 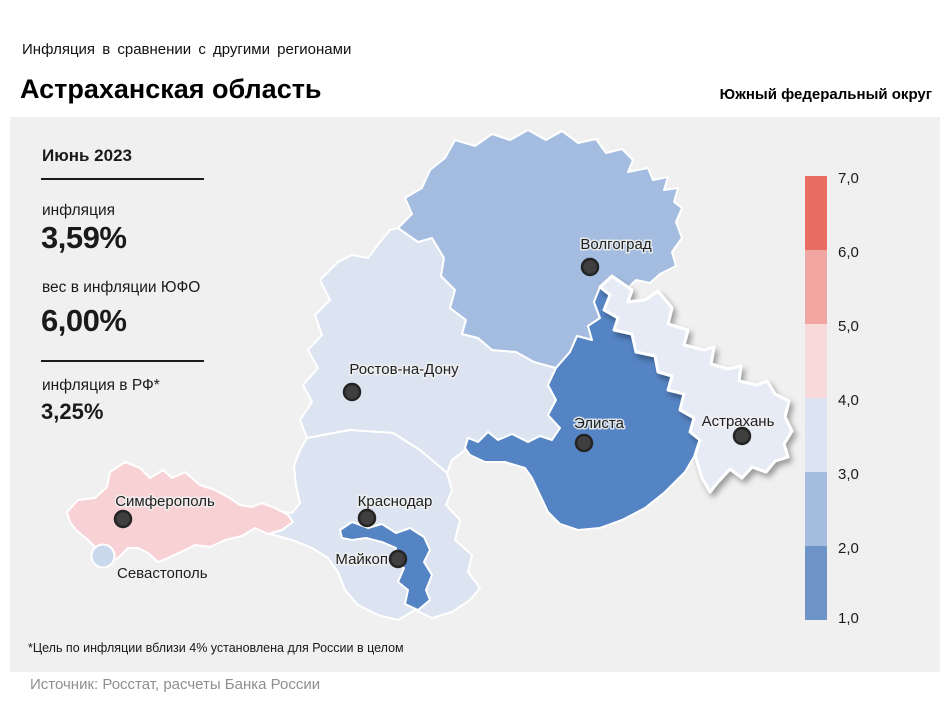 I want to click on city-marker-astrakhan, so click(x=742, y=436).